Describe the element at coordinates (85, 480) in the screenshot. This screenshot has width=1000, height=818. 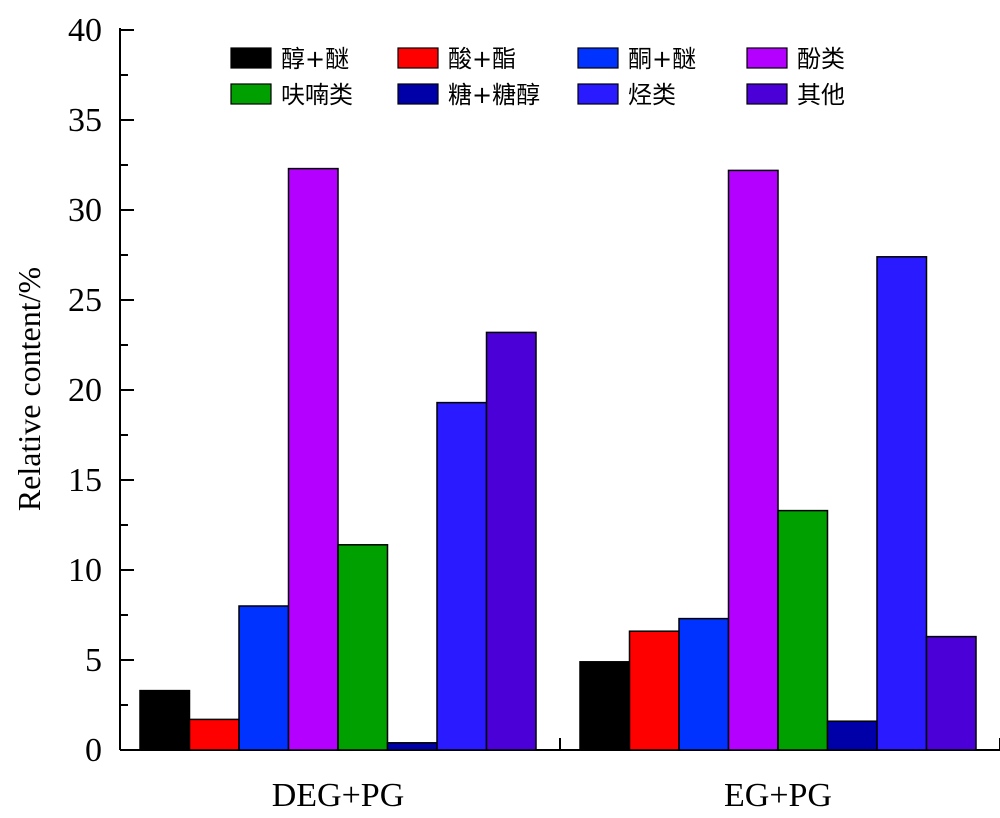
I see `y-tick-label: 15` at that location.